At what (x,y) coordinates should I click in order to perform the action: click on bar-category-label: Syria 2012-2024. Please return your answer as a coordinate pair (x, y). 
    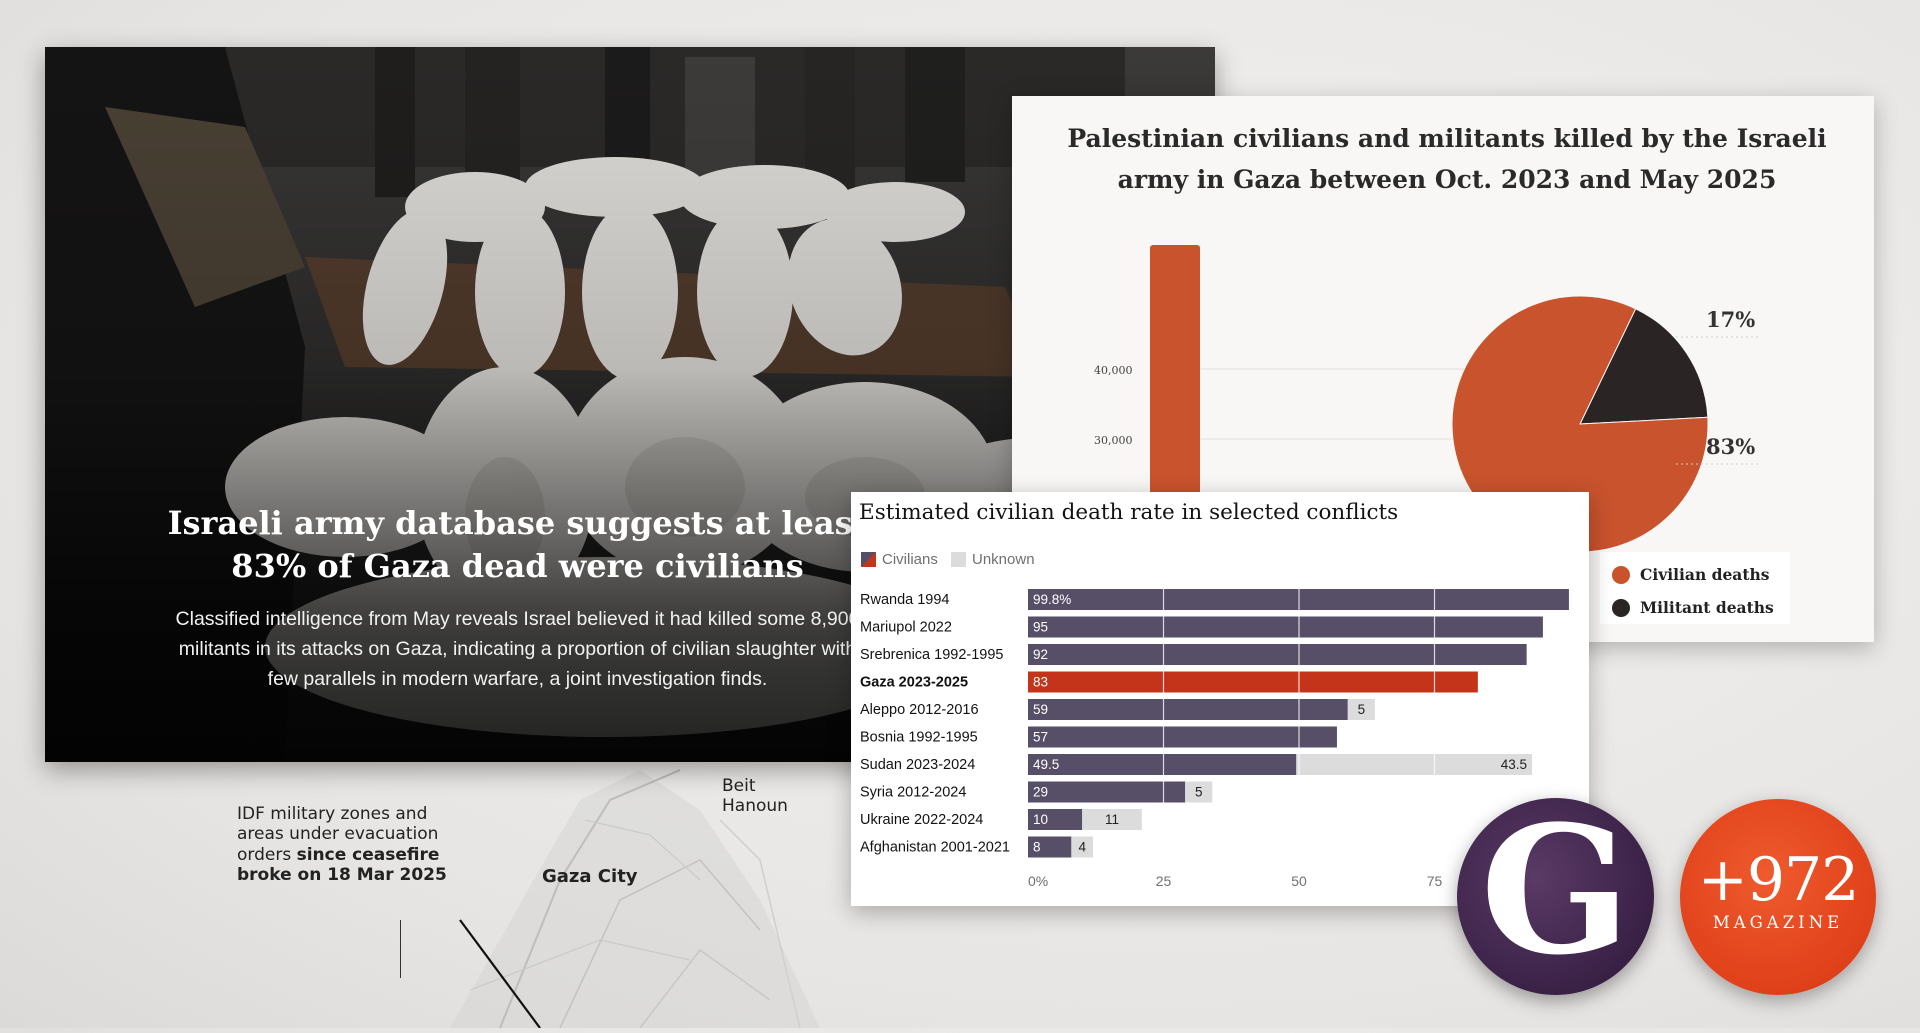
    Looking at the image, I should click on (913, 793).